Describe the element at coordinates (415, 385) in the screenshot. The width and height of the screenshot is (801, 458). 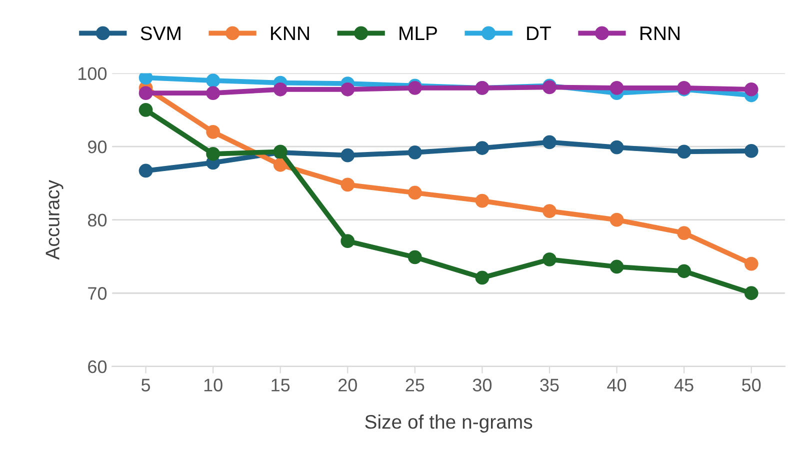
I see `x-tick-label: 25` at that location.